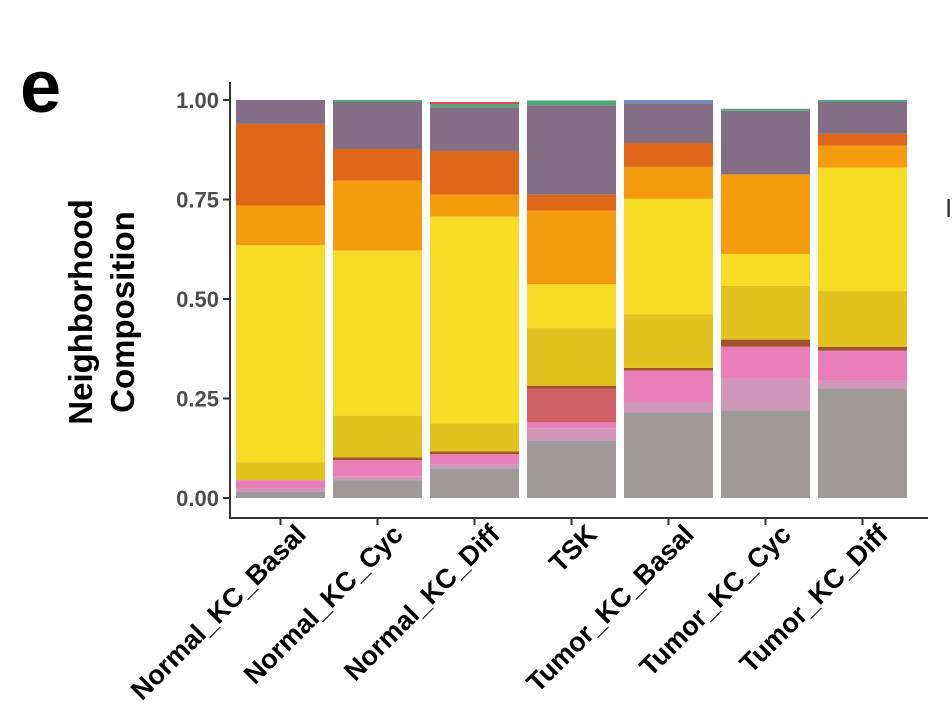  I want to click on bar-segment-normal-kc-diff-pink, so click(474, 459).